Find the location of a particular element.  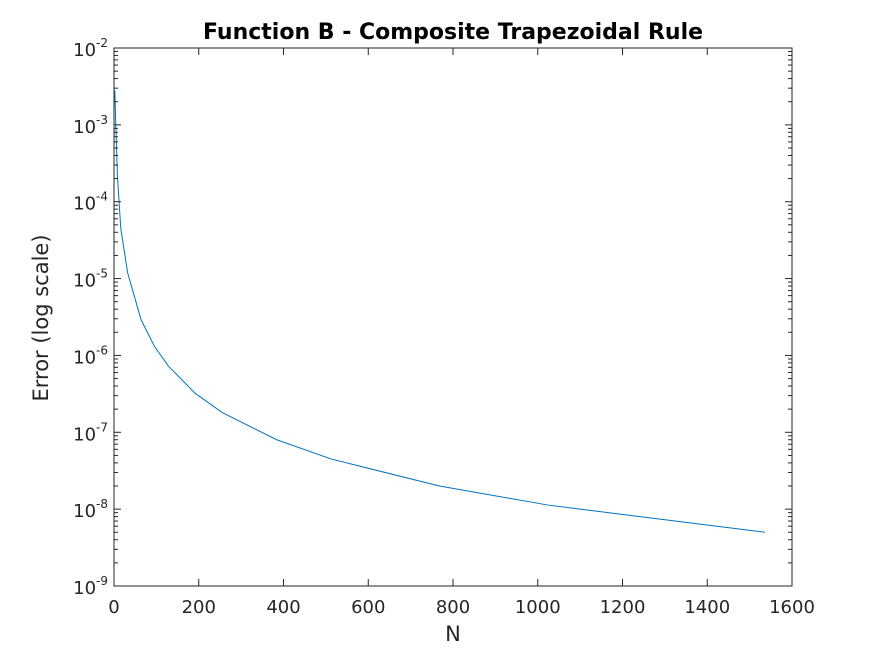

y-tick-label: 10⁻⁷ is located at coordinates (90, 432).